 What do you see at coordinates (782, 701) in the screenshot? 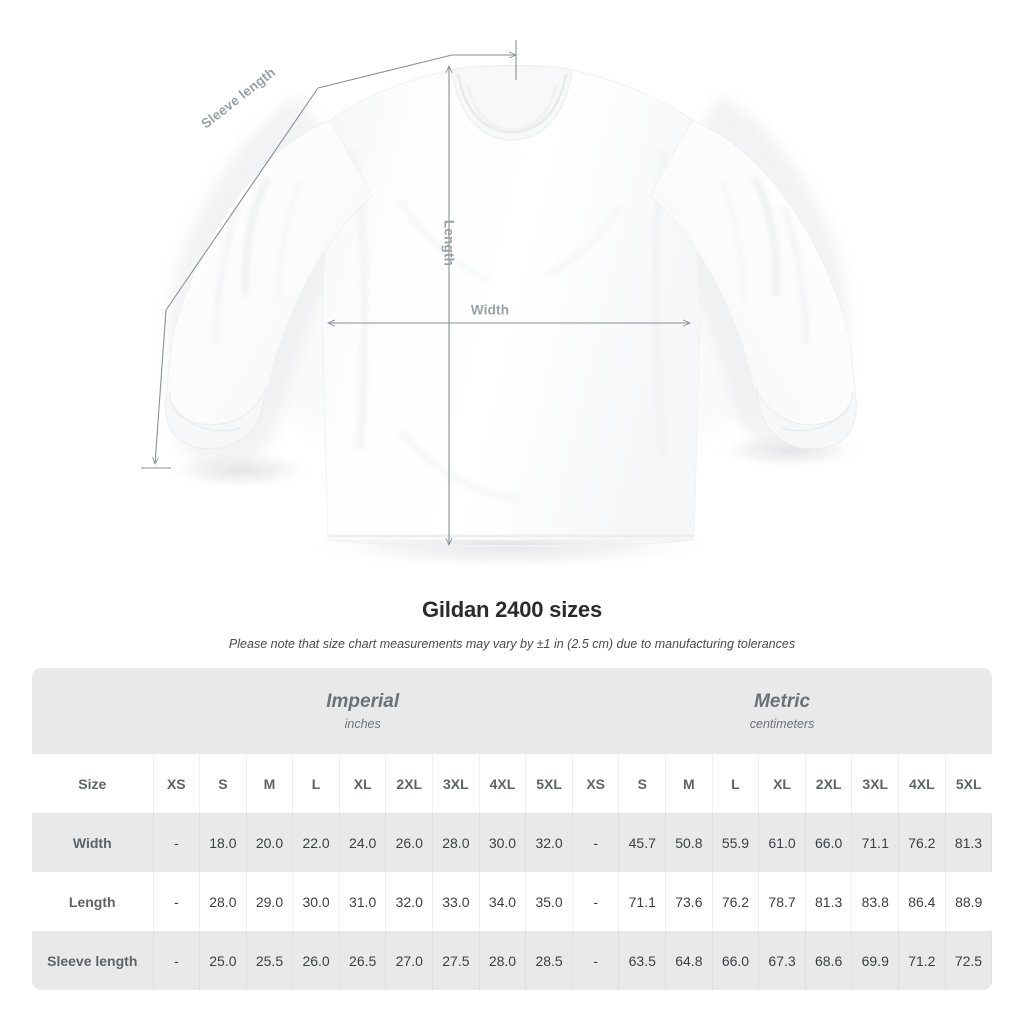
I see `metric-label: Metric` at bounding box center [782, 701].